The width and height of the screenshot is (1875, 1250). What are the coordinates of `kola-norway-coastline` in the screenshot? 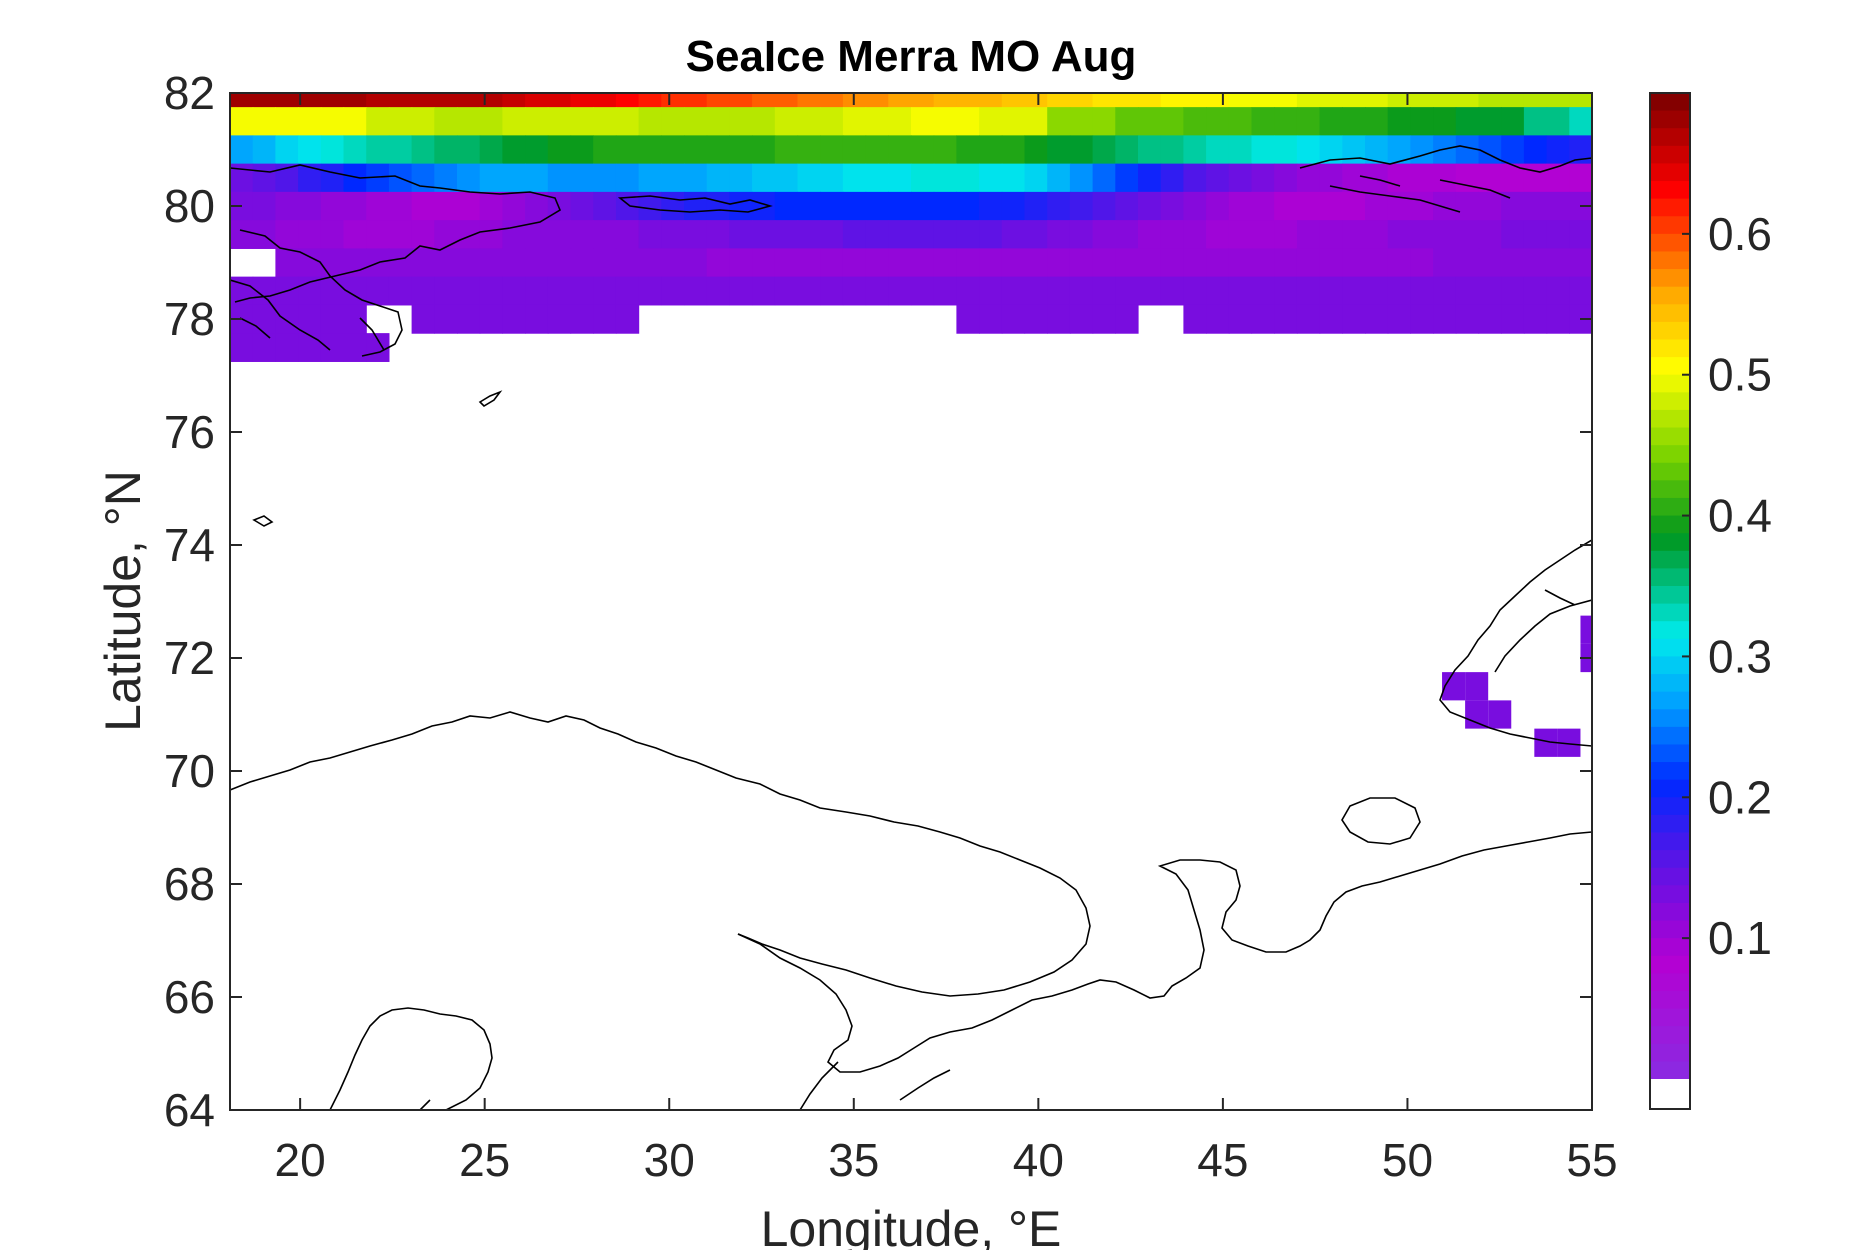 It's located at (660, 854).